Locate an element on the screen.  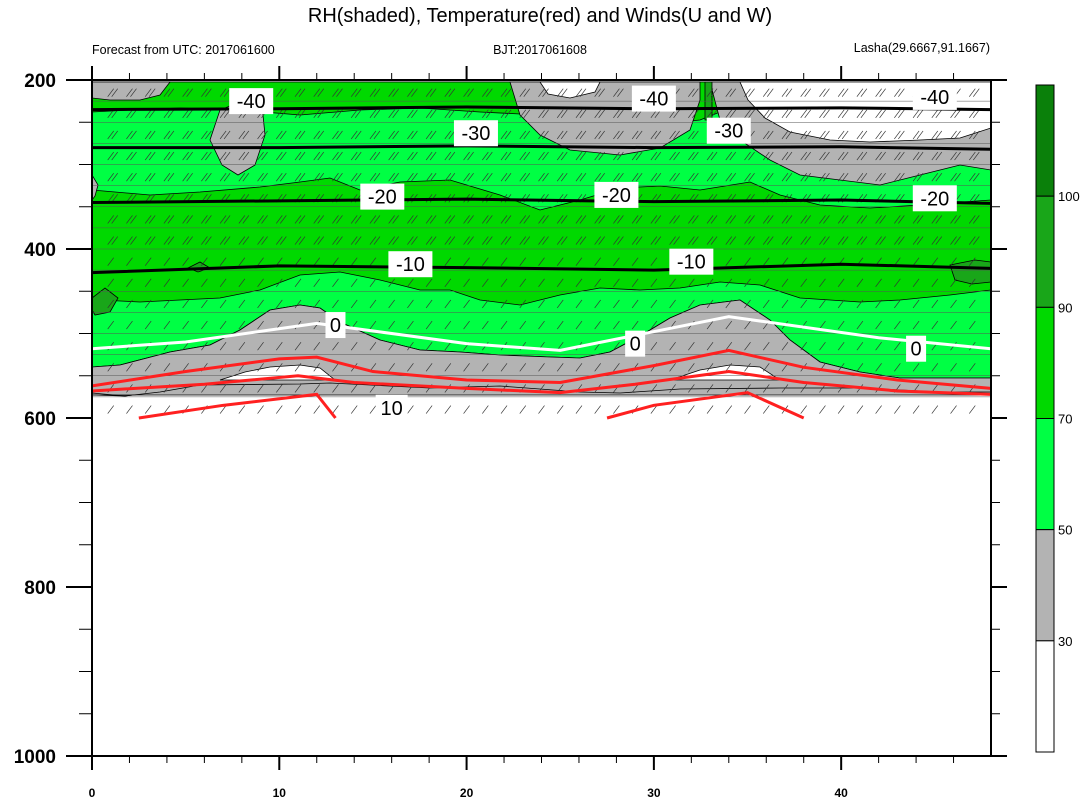
y-tick-label: 400 is located at coordinates (40, 250).